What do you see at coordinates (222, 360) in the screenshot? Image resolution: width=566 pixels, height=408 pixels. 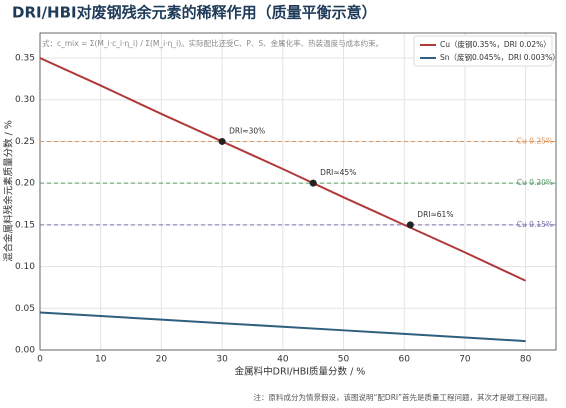 I see `x-tick-label: 30` at bounding box center [222, 360].